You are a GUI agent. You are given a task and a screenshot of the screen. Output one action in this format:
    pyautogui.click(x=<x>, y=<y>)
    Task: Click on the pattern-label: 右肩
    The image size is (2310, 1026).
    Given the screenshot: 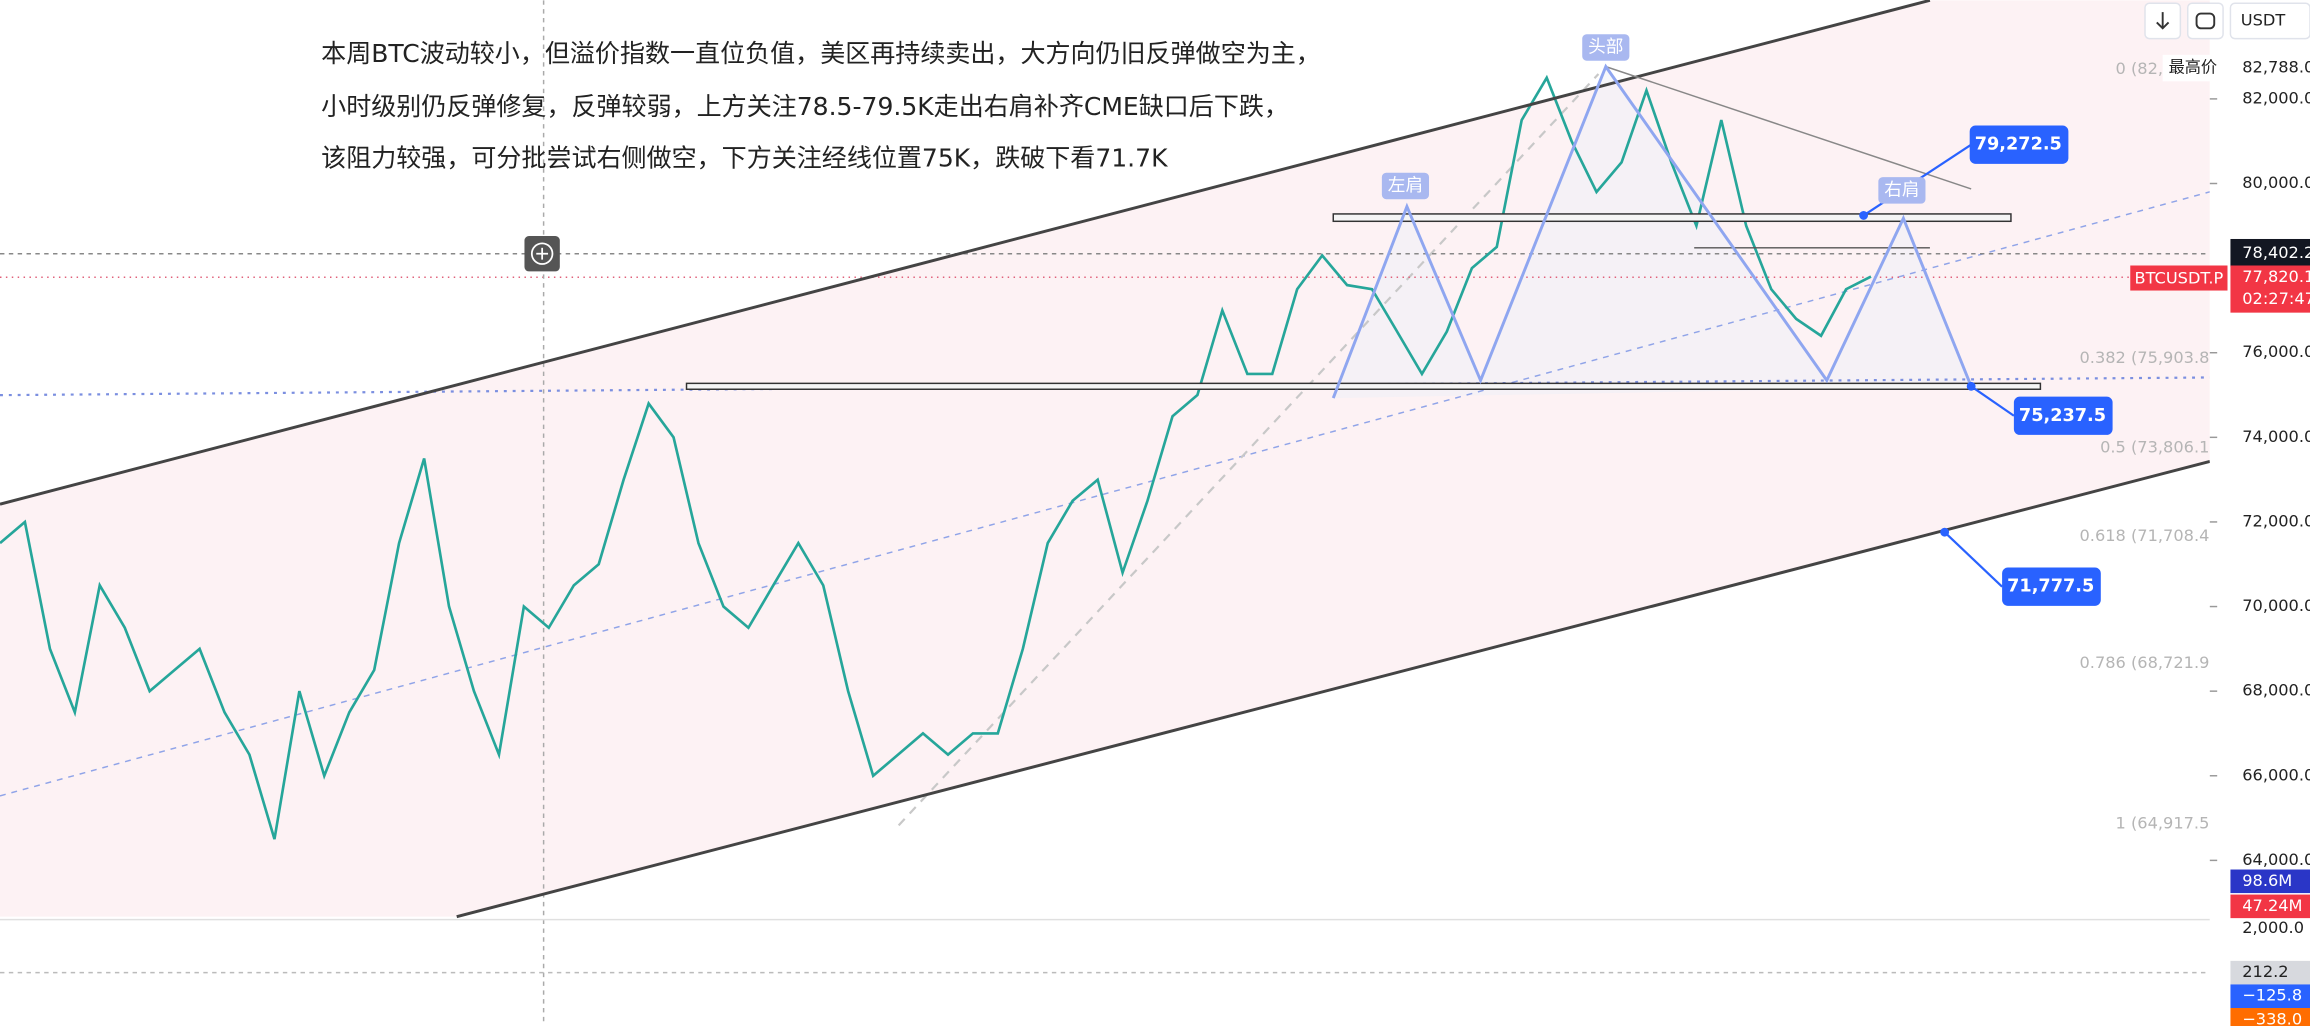 What is the action you would take?
    pyautogui.click(x=1901, y=189)
    